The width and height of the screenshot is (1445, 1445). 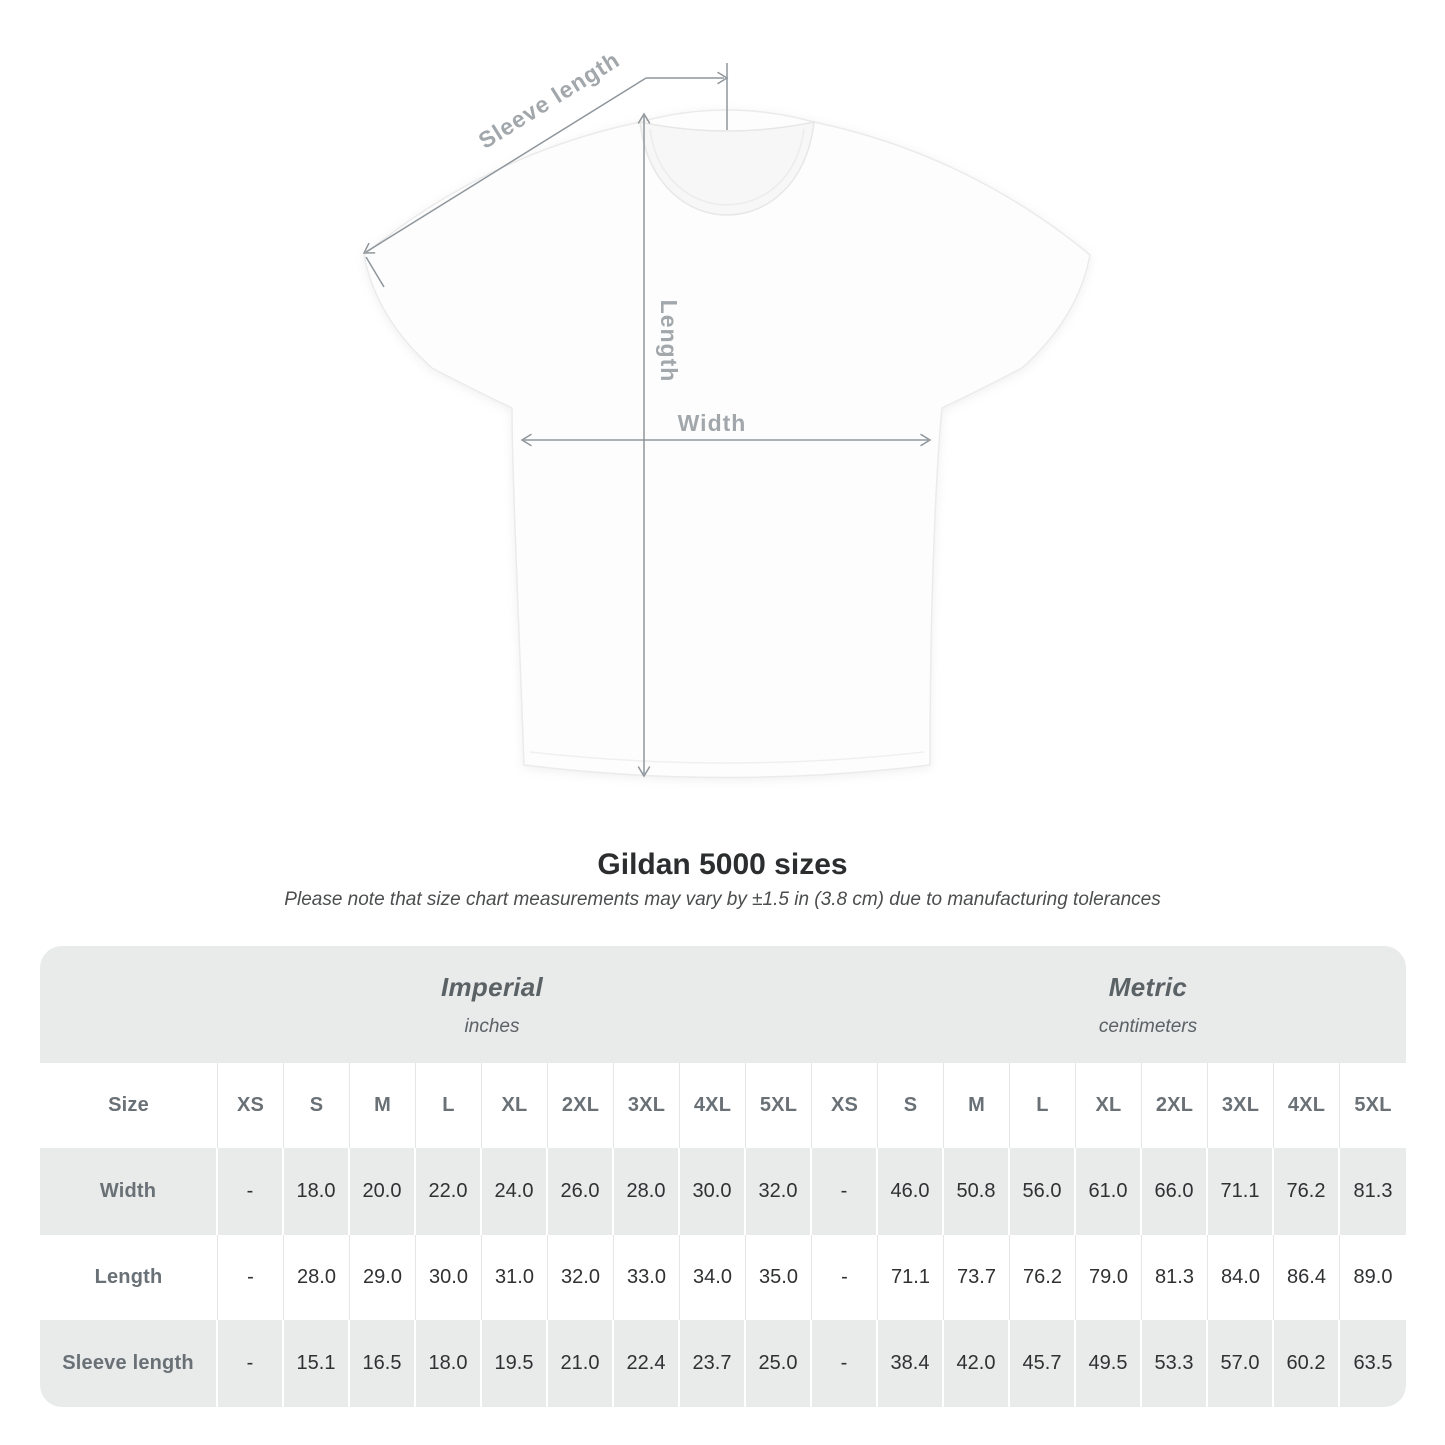 What do you see at coordinates (713, 1363) in the screenshot?
I see `table-cell: 23.7` at bounding box center [713, 1363].